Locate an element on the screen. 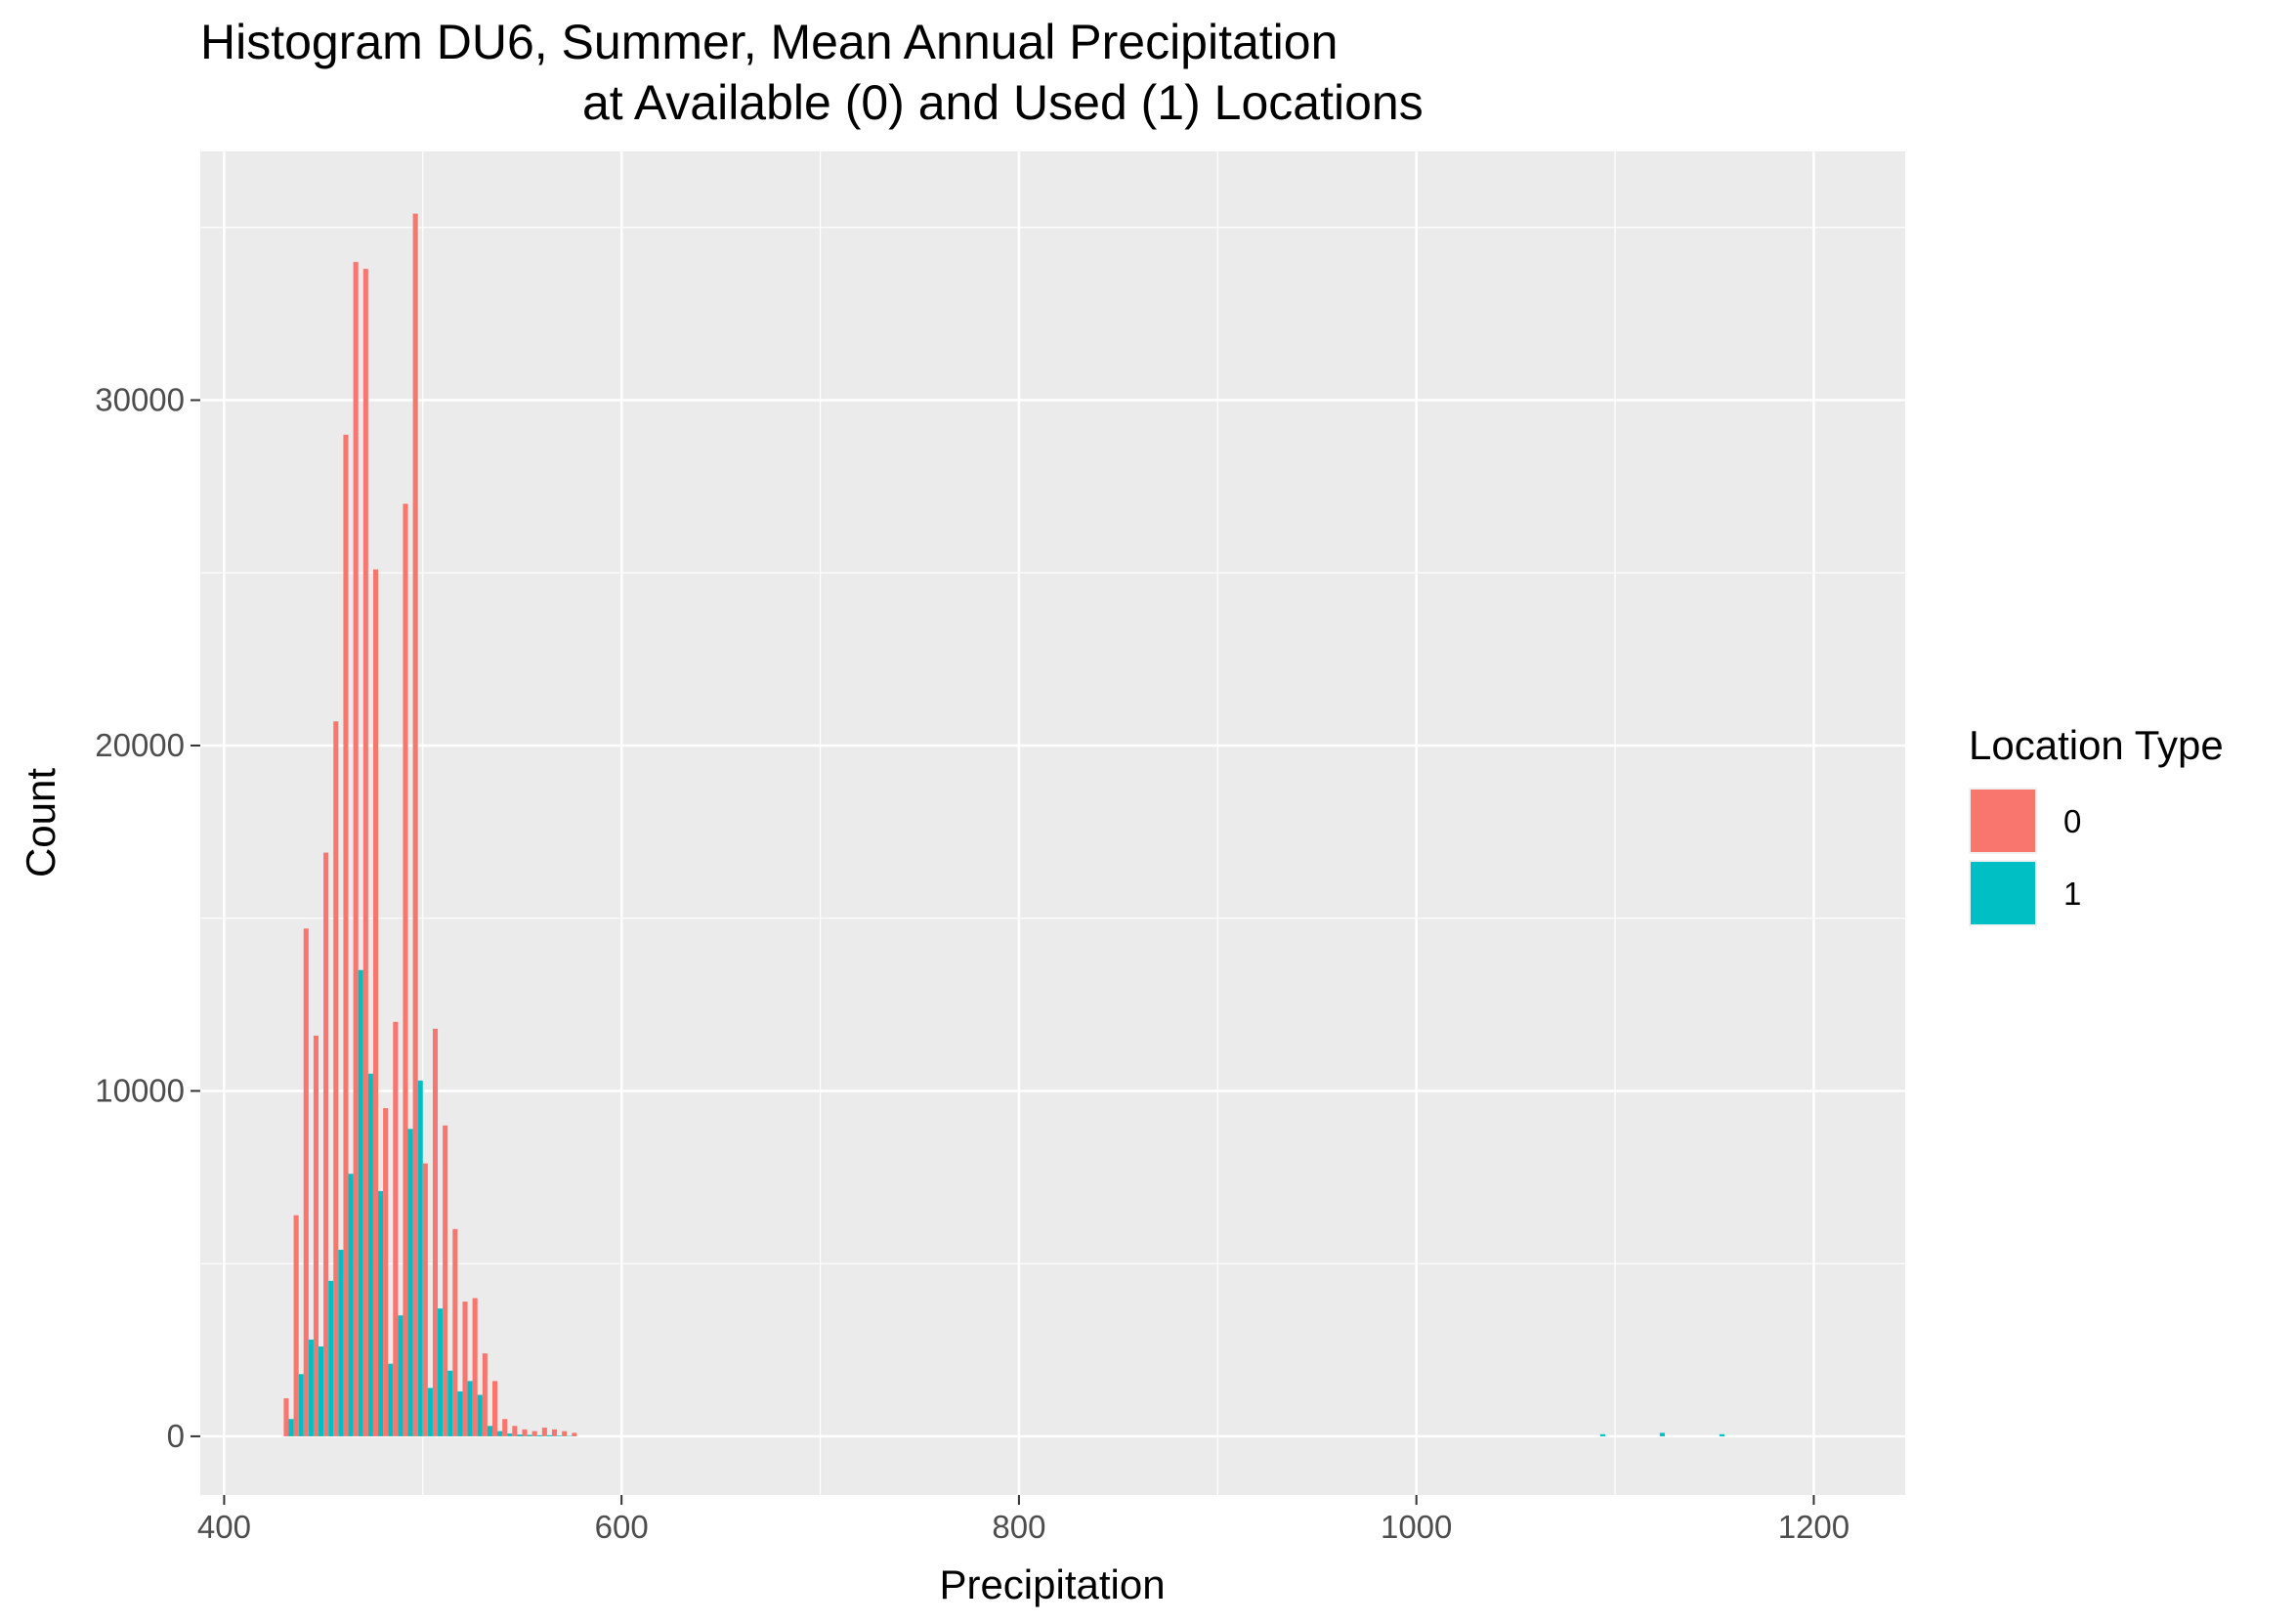 This screenshot has width=2296, height=1624. chart-subtitle: at Available (0) and Used (1) Locations is located at coordinates (1003, 103).